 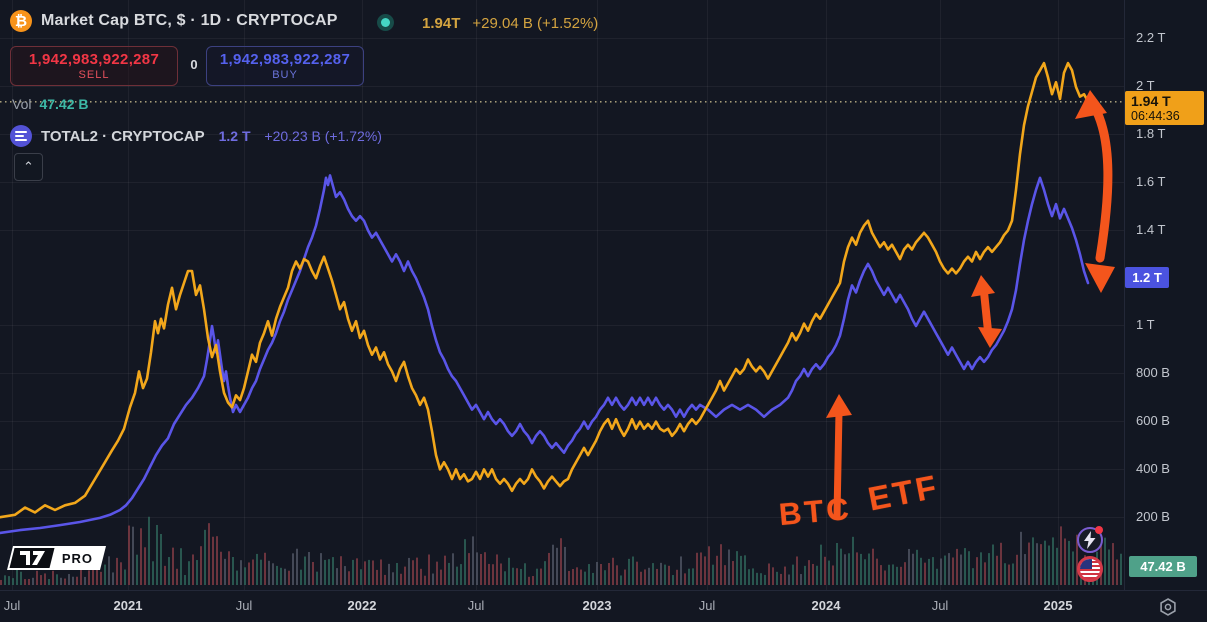 I want to click on time-axis-label: 2025, so click(x=1058, y=605).